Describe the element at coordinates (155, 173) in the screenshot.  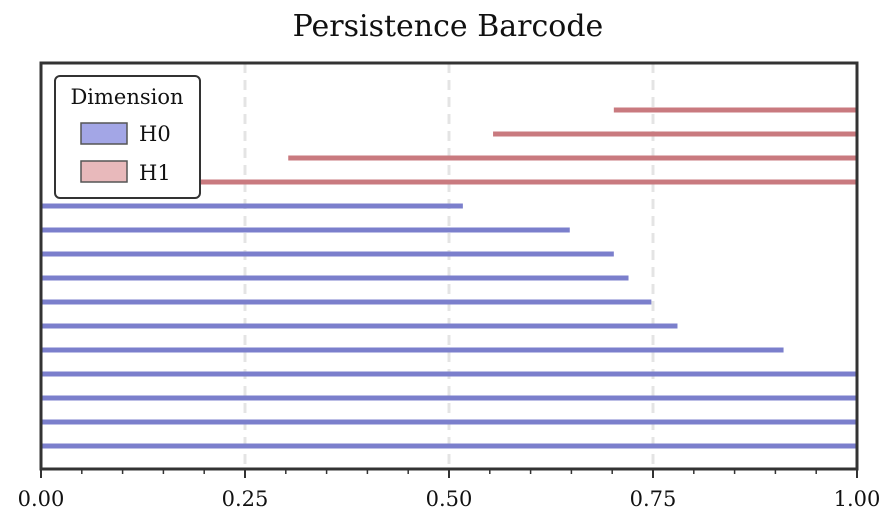
I see `legend-label-h1: H1` at that location.